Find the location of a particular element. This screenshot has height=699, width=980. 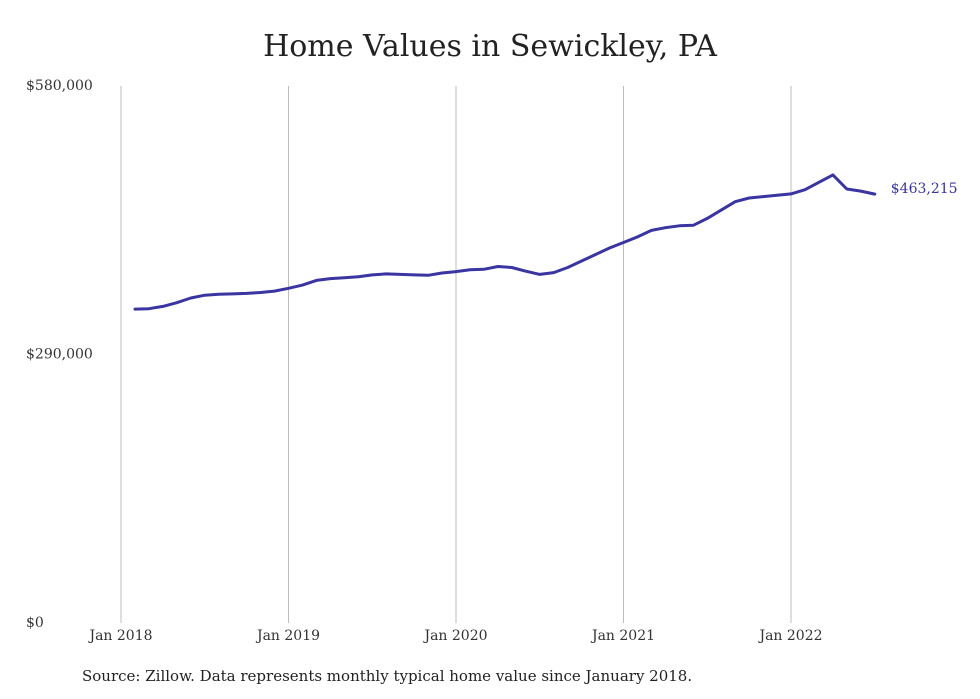

y-axis-ticks: $0 $290,000 $580,000 is located at coordinates (59, 354).